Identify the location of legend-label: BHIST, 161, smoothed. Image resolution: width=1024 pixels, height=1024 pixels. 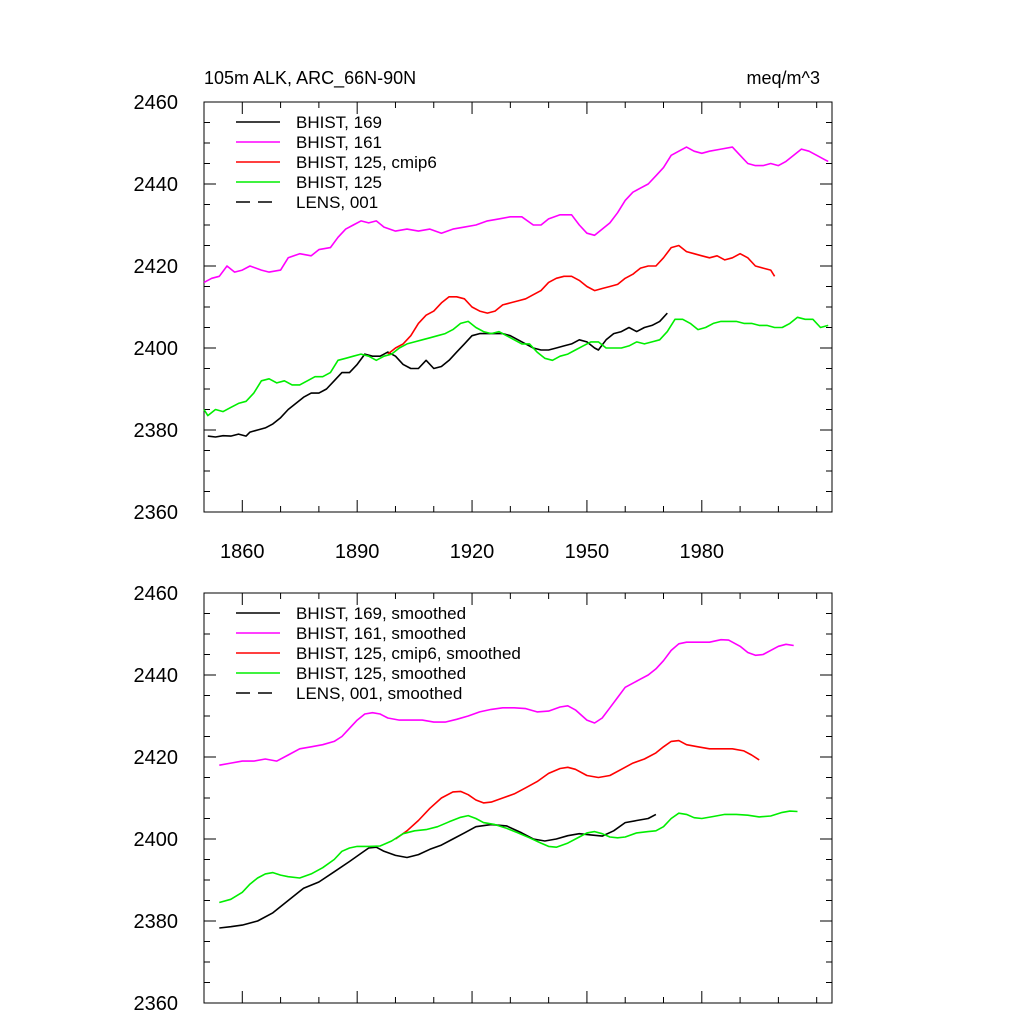
(381, 633).